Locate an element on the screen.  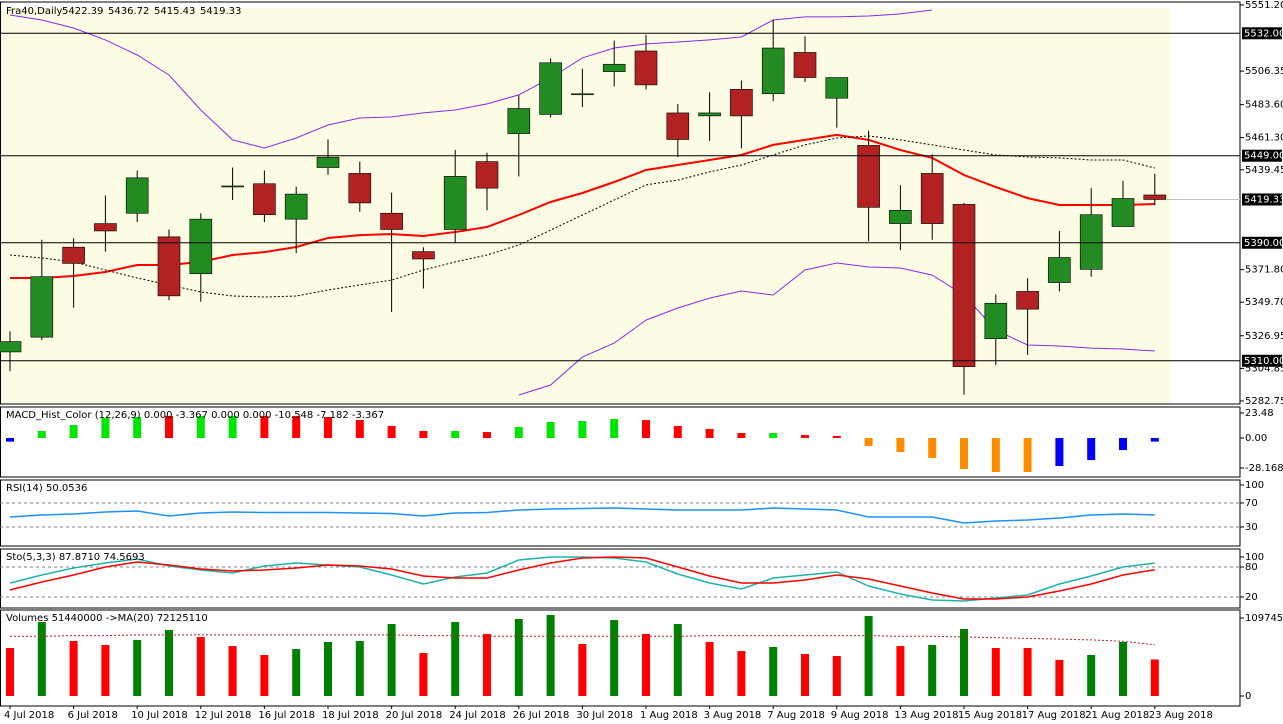
x-tick-label: 30 Jul 2018 is located at coordinates (604, 715).